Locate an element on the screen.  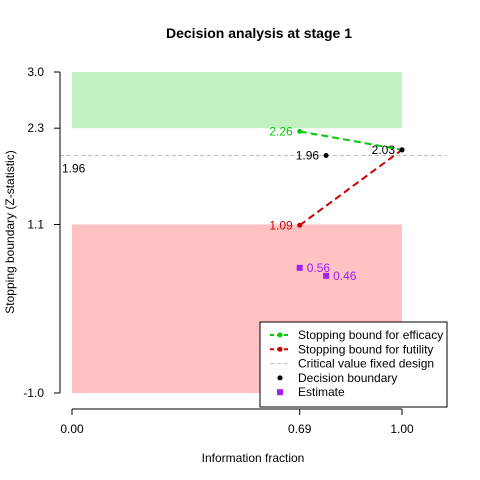
x-tick-label: 0.00 is located at coordinates (72, 429).